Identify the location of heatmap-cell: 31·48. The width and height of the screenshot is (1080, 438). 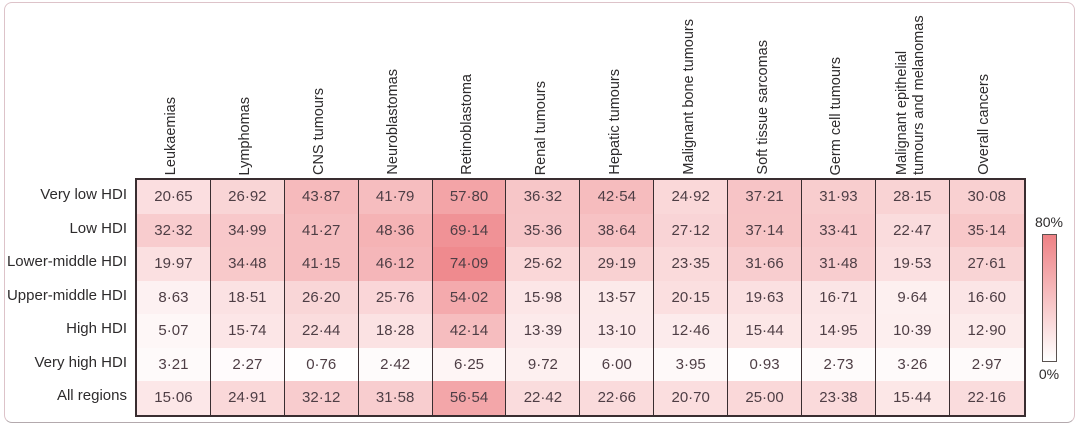
(839, 264).